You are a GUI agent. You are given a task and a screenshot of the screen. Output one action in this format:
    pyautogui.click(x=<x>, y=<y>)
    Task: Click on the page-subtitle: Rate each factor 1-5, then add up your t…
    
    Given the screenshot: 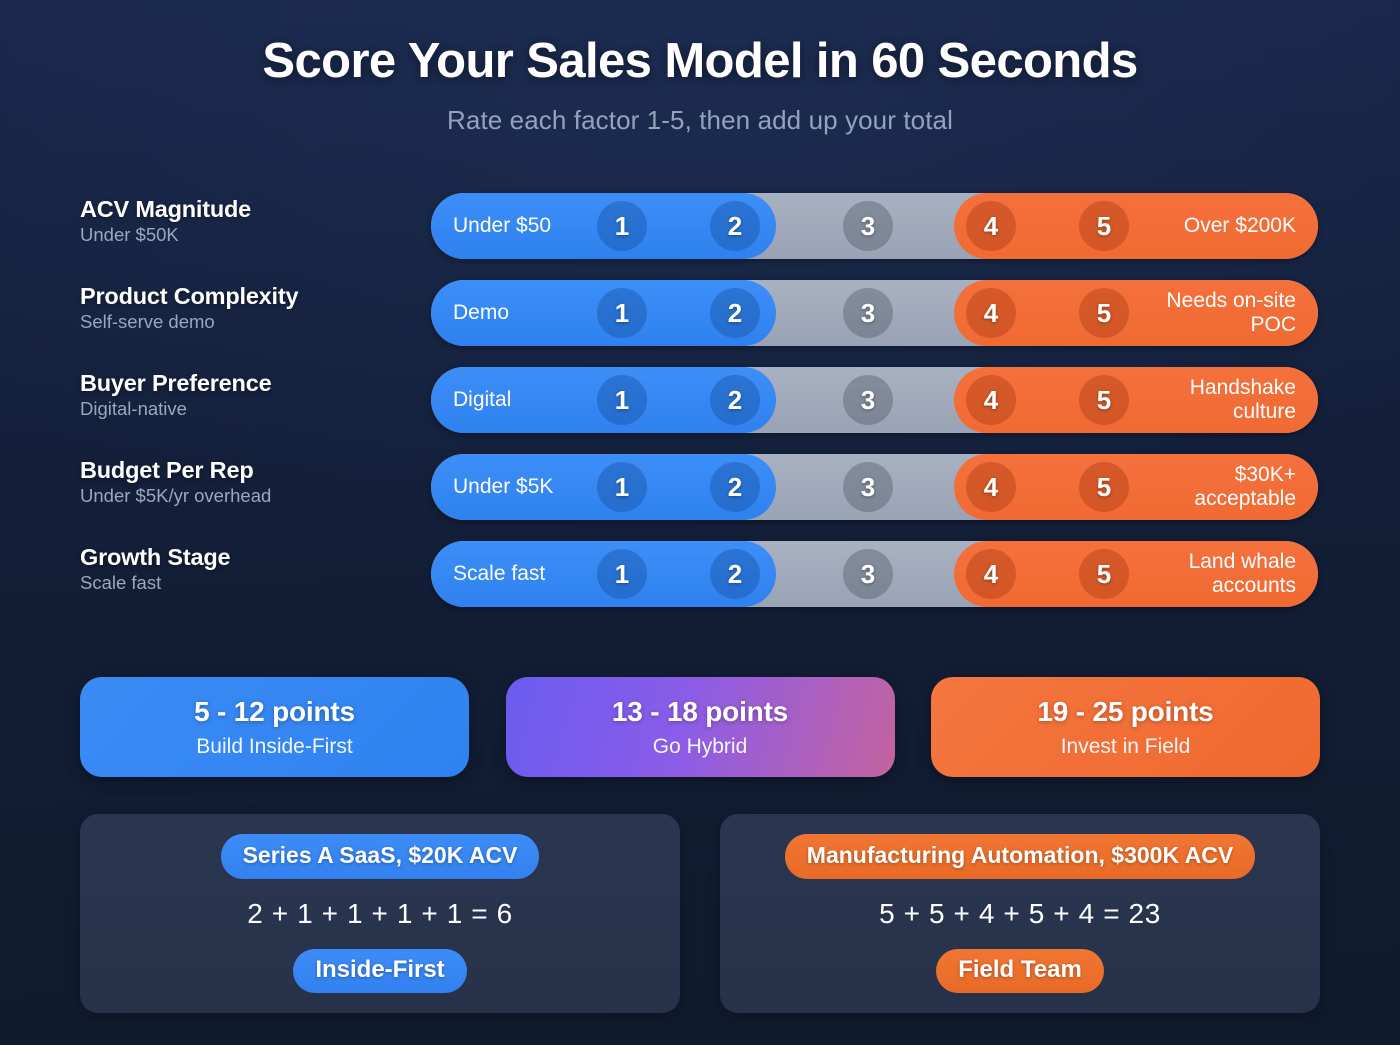 What is the action you would take?
    pyautogui.click(x=700, y=119)
    